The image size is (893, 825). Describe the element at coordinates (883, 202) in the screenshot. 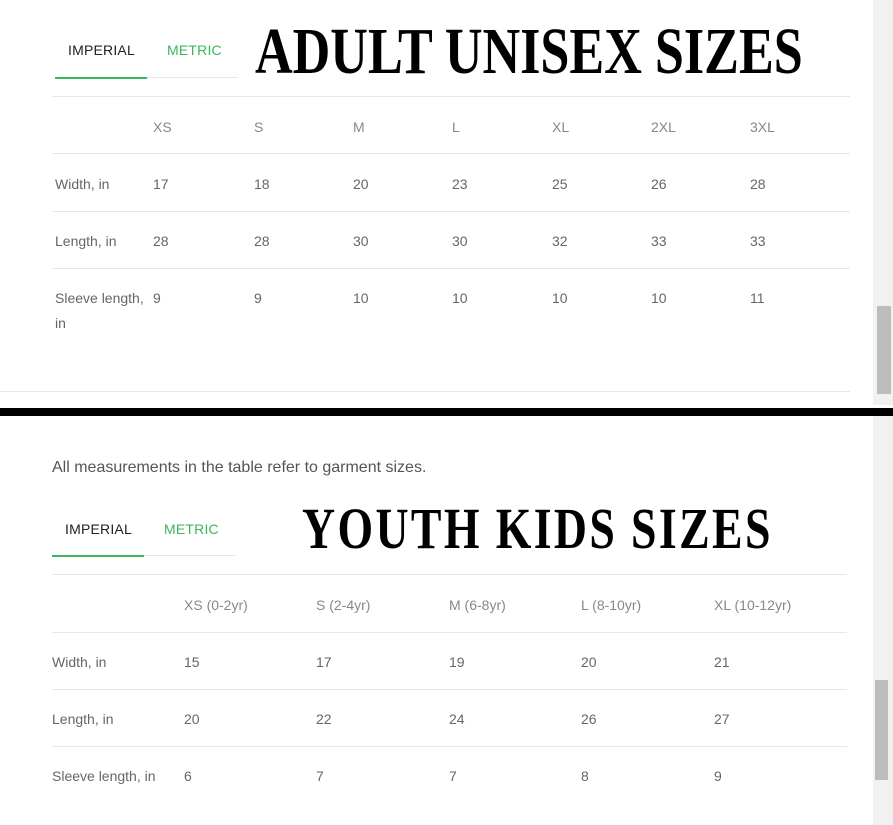

I see `scrollbar-track` at that location.